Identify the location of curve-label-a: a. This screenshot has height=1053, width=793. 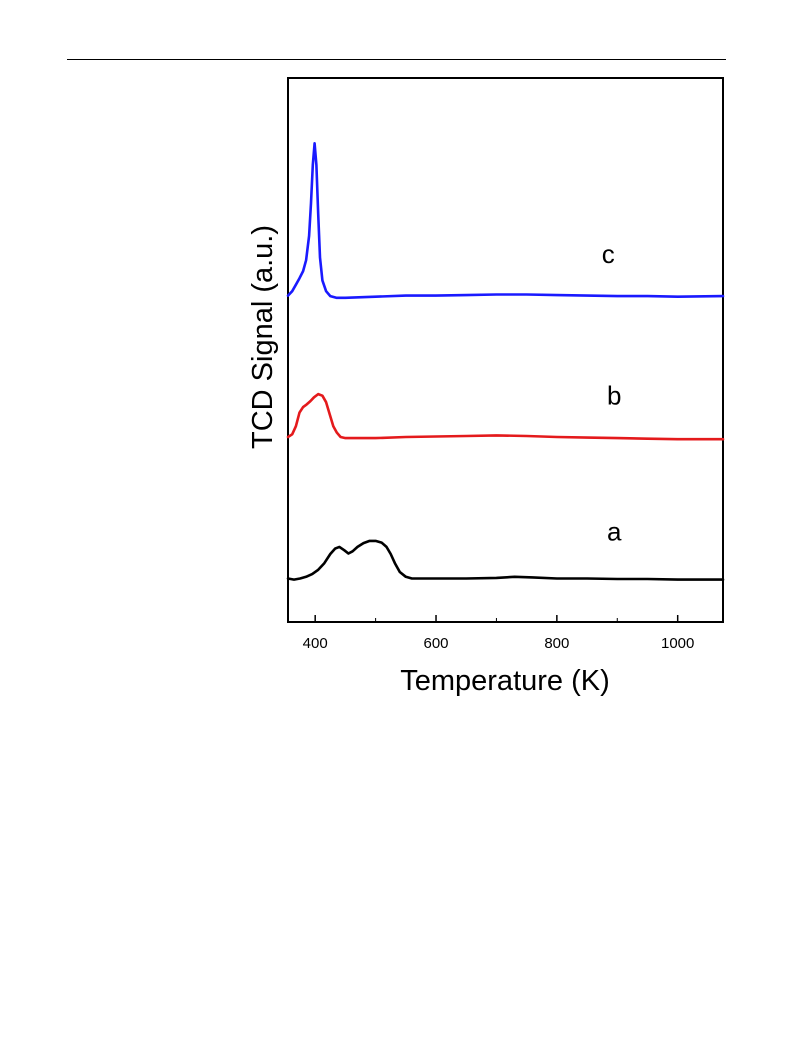
(614, 531).